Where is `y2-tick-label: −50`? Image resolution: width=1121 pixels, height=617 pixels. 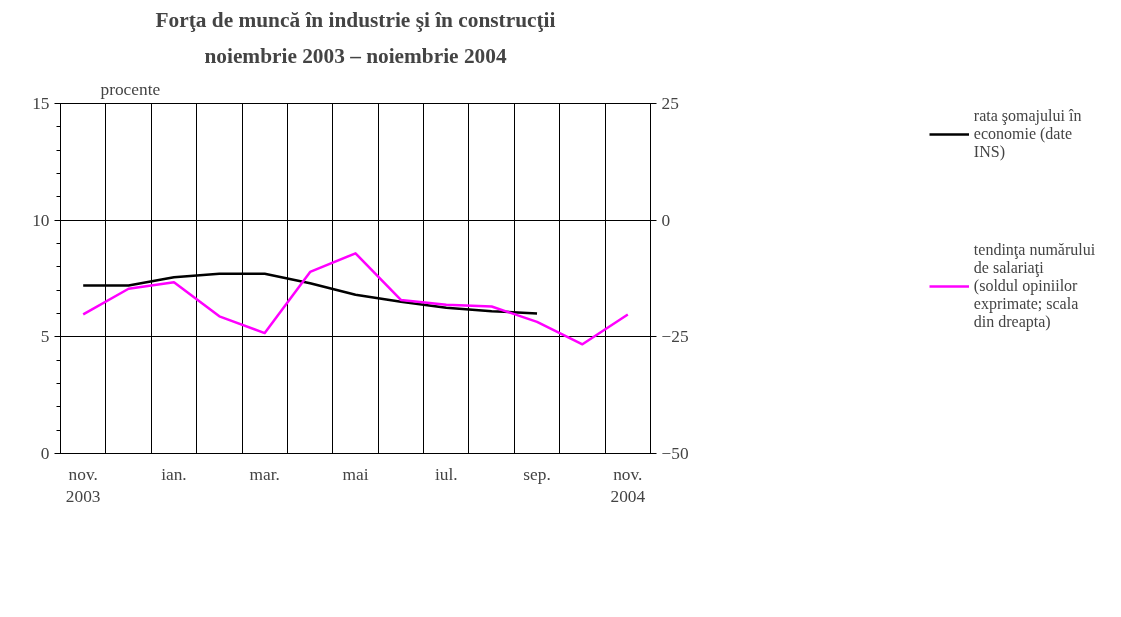
y2-tick-label: −50 is located at coordinates (675, 453).